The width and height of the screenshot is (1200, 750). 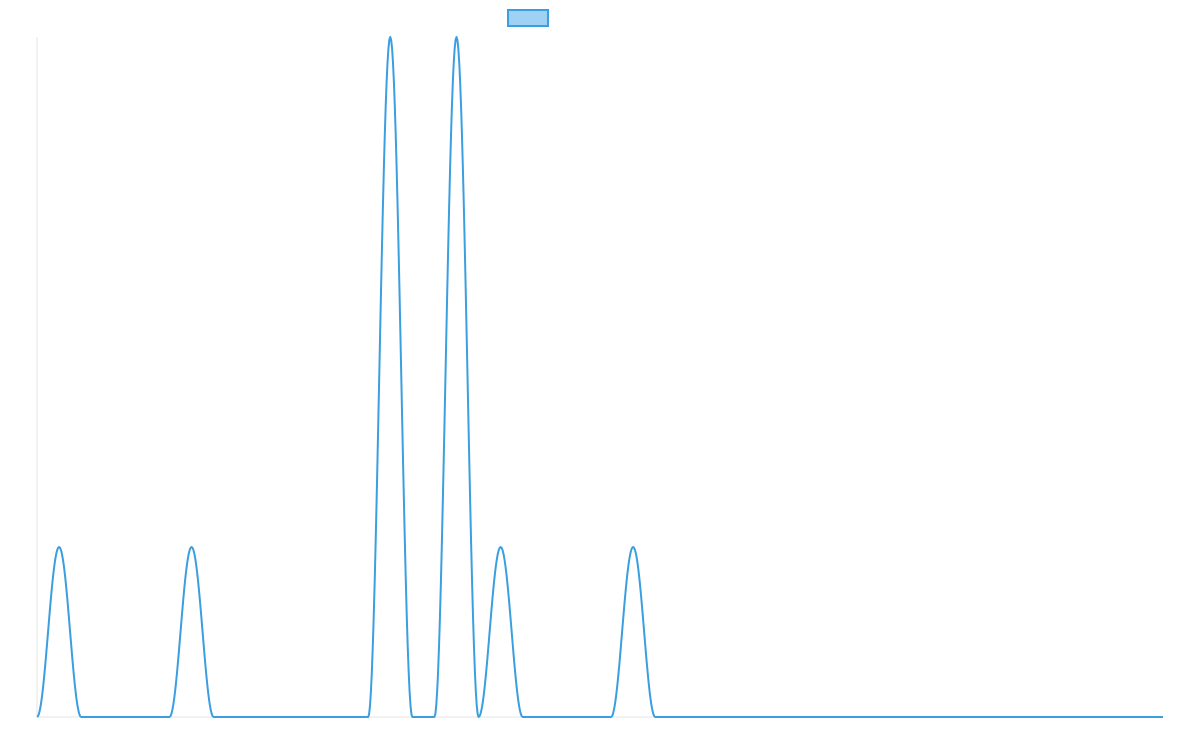 I want to click on legend, so click(x=528, y=18).